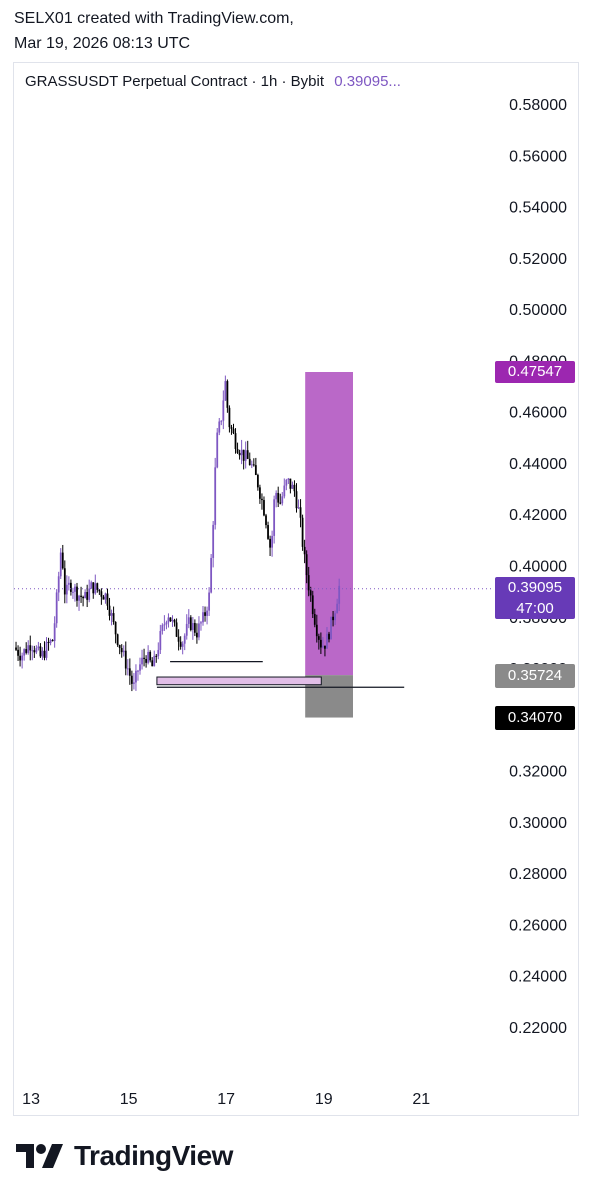  Describe the element at coordinates (538, 772) in the screenshot. I see `y-tick-label: 0.32000` at that location.